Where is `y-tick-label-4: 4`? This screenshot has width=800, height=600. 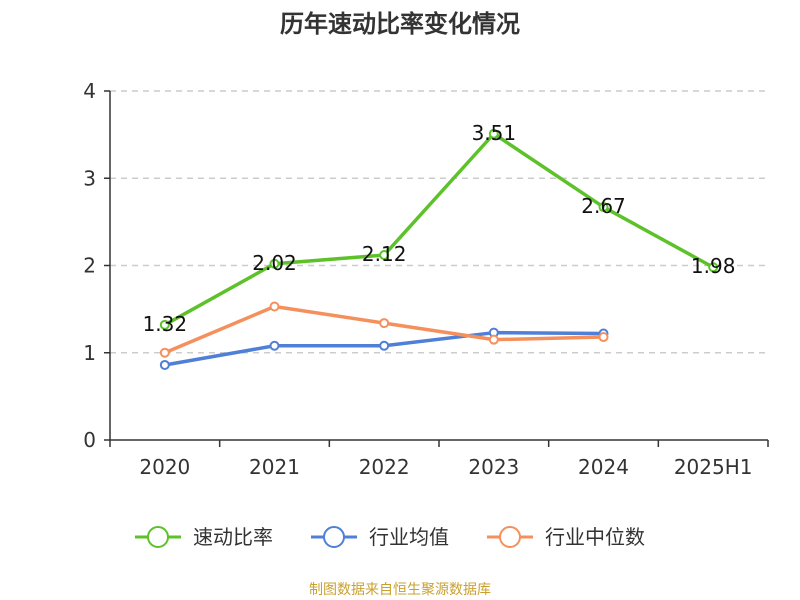
y-tick-label-4: 4 is located at coordinates (89, 91).